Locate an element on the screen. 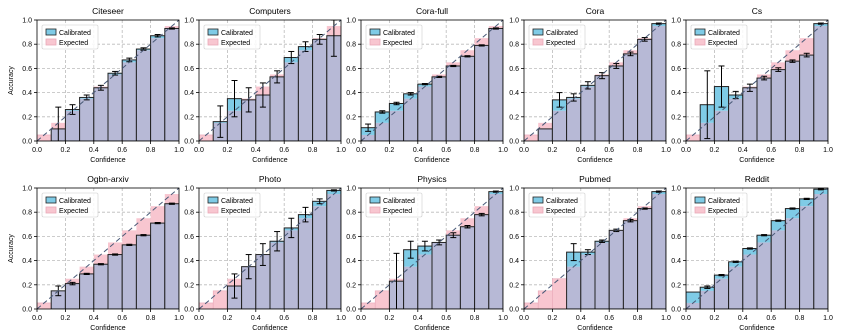 The height and width of the screenshot is (335, 853). panel-title: Computers is located at coordinates (270, 11).